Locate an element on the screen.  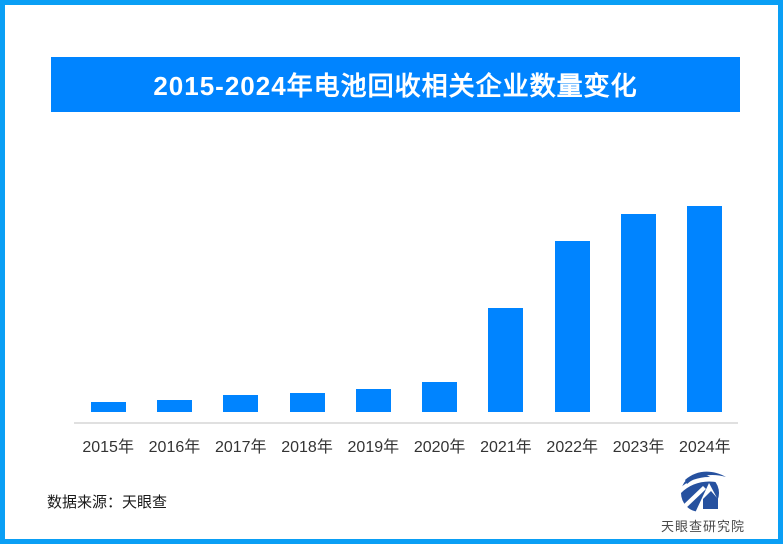
title-banner: 2015-2024年电池回收相关企业数量变化 is located at coordinates (395, 84).